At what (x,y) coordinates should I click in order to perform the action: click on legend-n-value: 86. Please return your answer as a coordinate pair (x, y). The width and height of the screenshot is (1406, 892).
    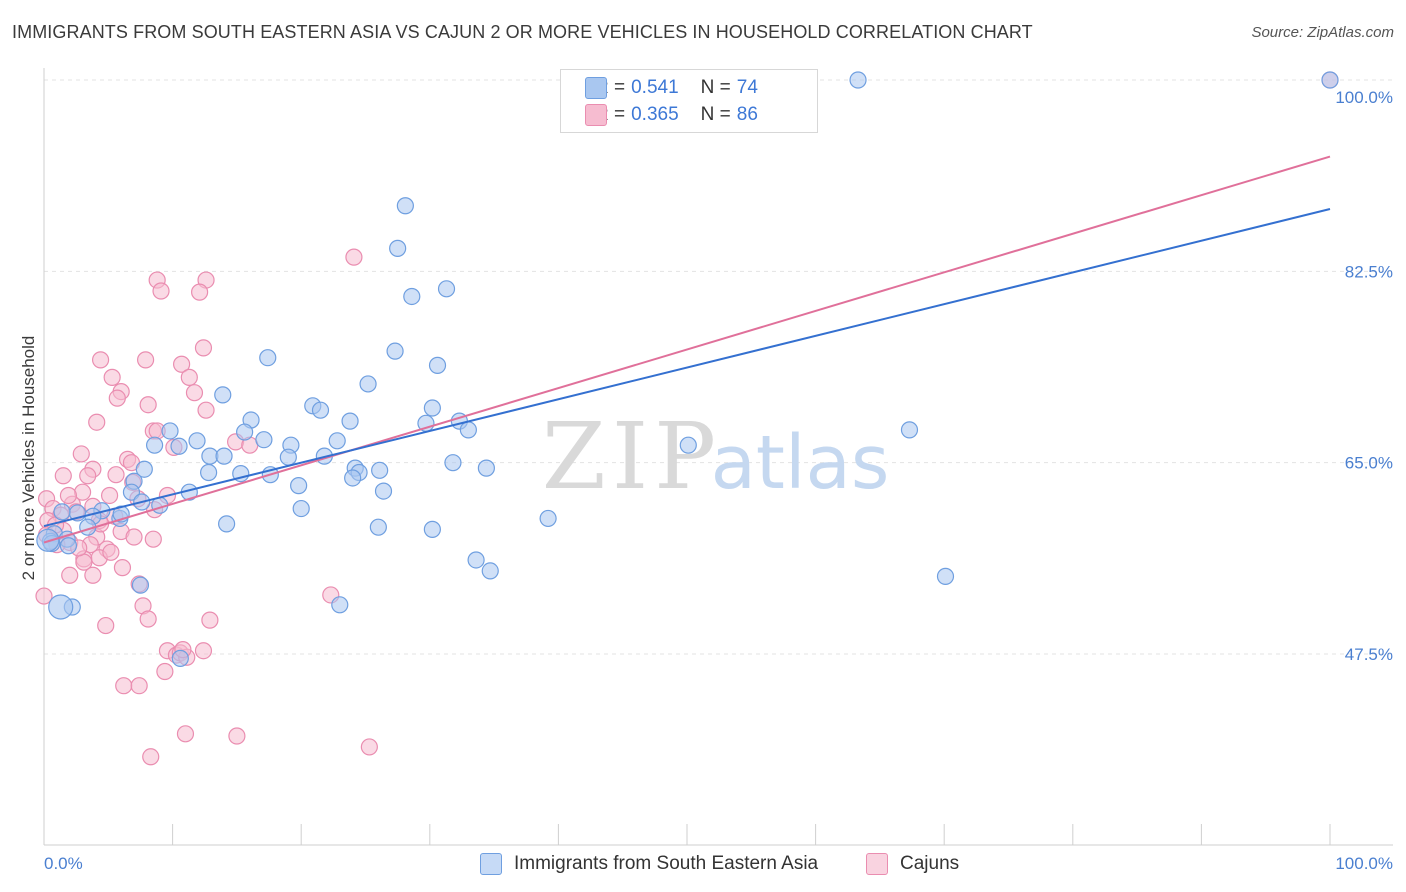
    Looking at the image, I should click on (747, 114).